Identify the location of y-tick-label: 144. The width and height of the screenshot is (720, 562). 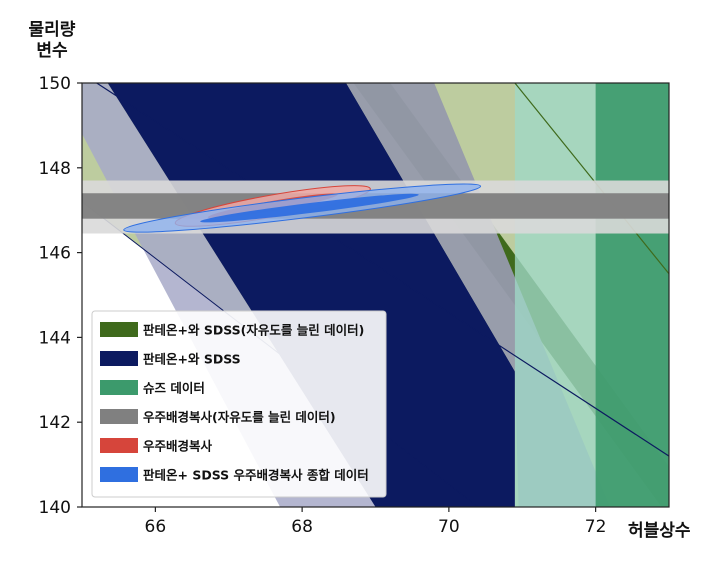
(55, 338).